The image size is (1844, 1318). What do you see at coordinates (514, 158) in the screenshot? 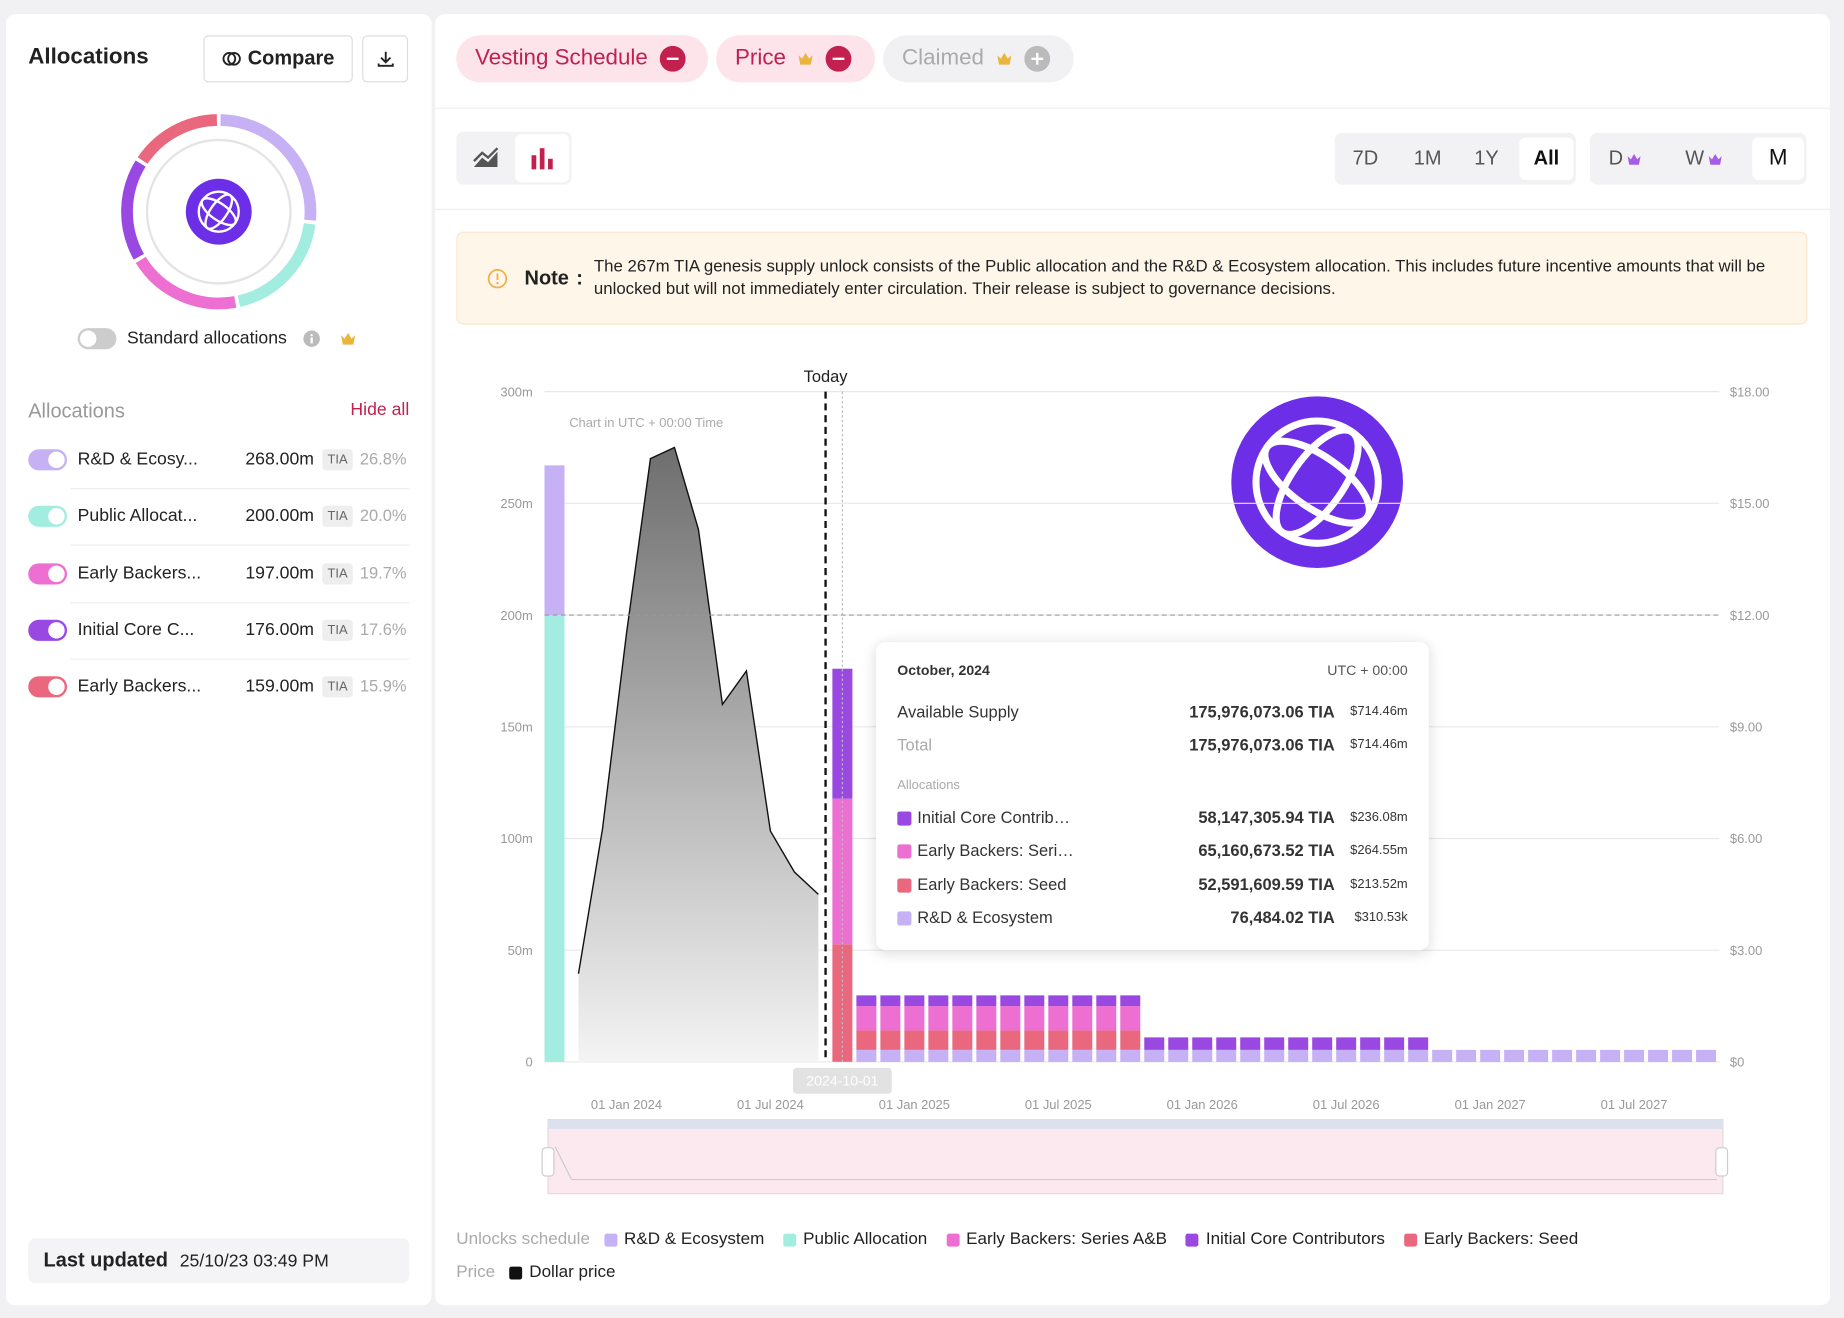
I see `chart-type-group` at bounding box center [514, 158].